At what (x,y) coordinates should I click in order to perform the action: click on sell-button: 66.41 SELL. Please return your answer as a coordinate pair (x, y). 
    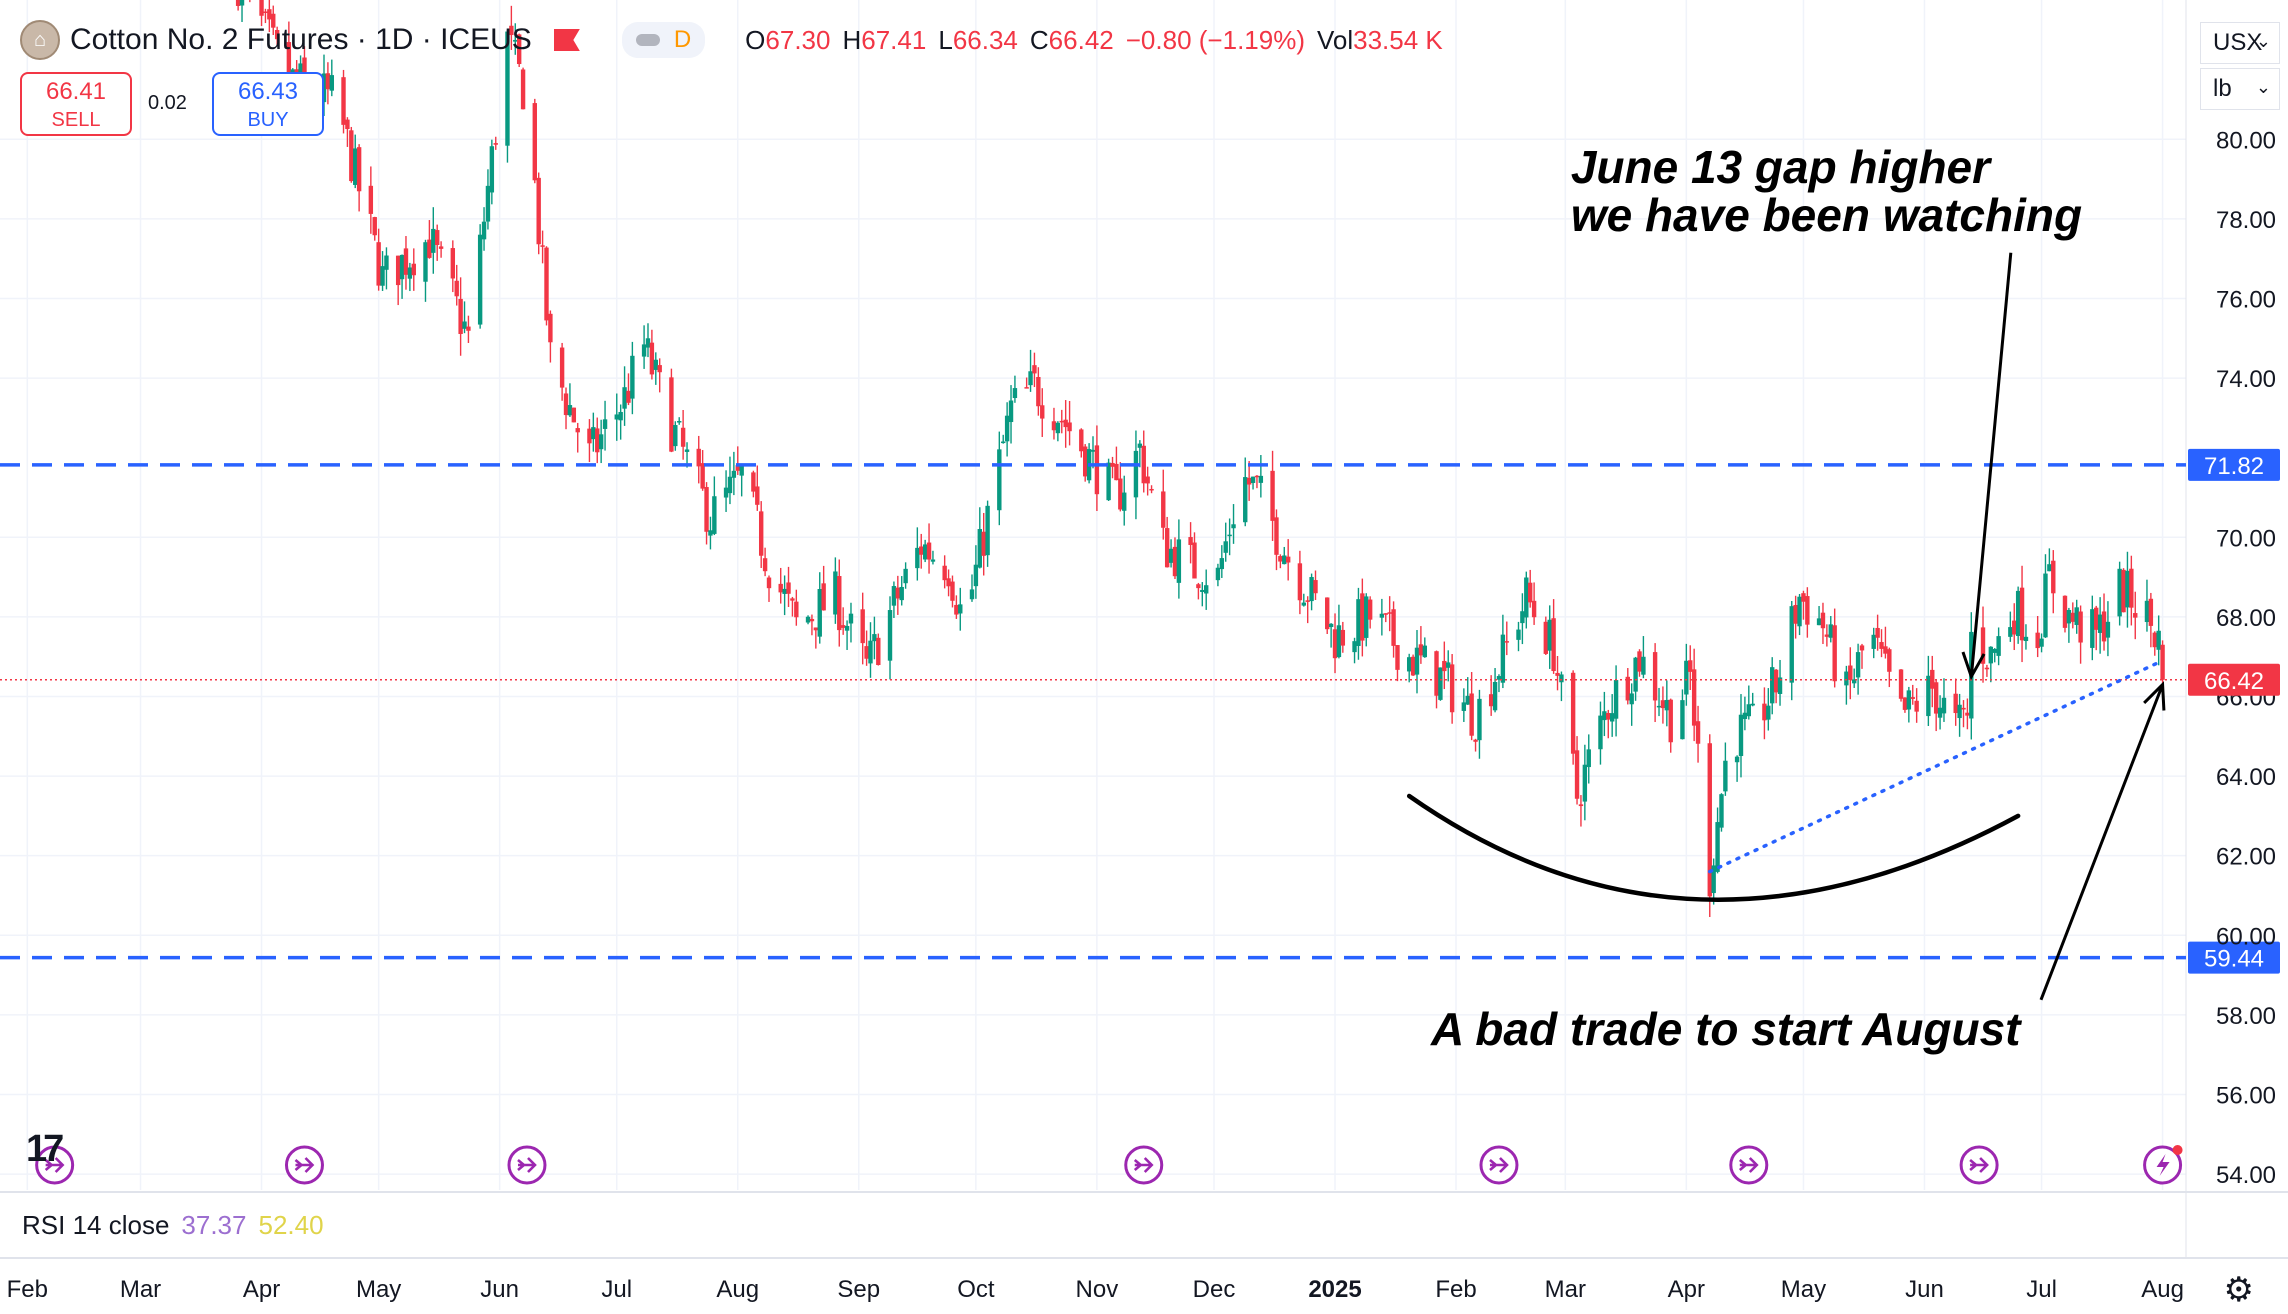
    Looking at the image, I should click on (76, 104).